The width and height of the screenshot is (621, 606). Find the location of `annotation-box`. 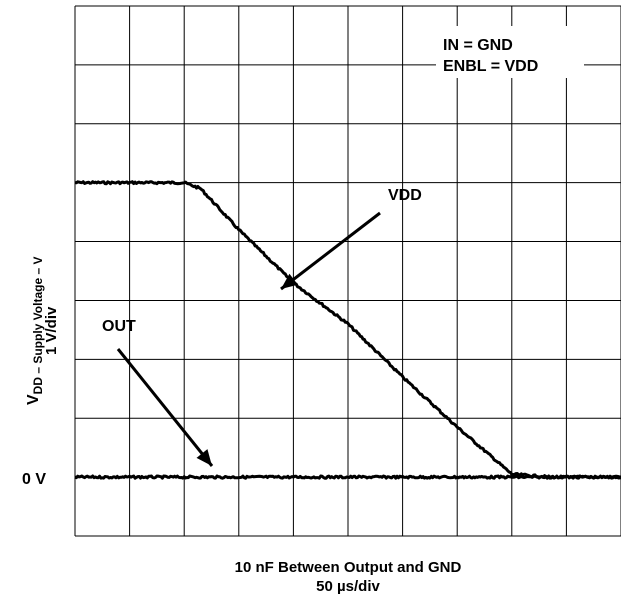

annotation-box is located at coordinates (510, 52).